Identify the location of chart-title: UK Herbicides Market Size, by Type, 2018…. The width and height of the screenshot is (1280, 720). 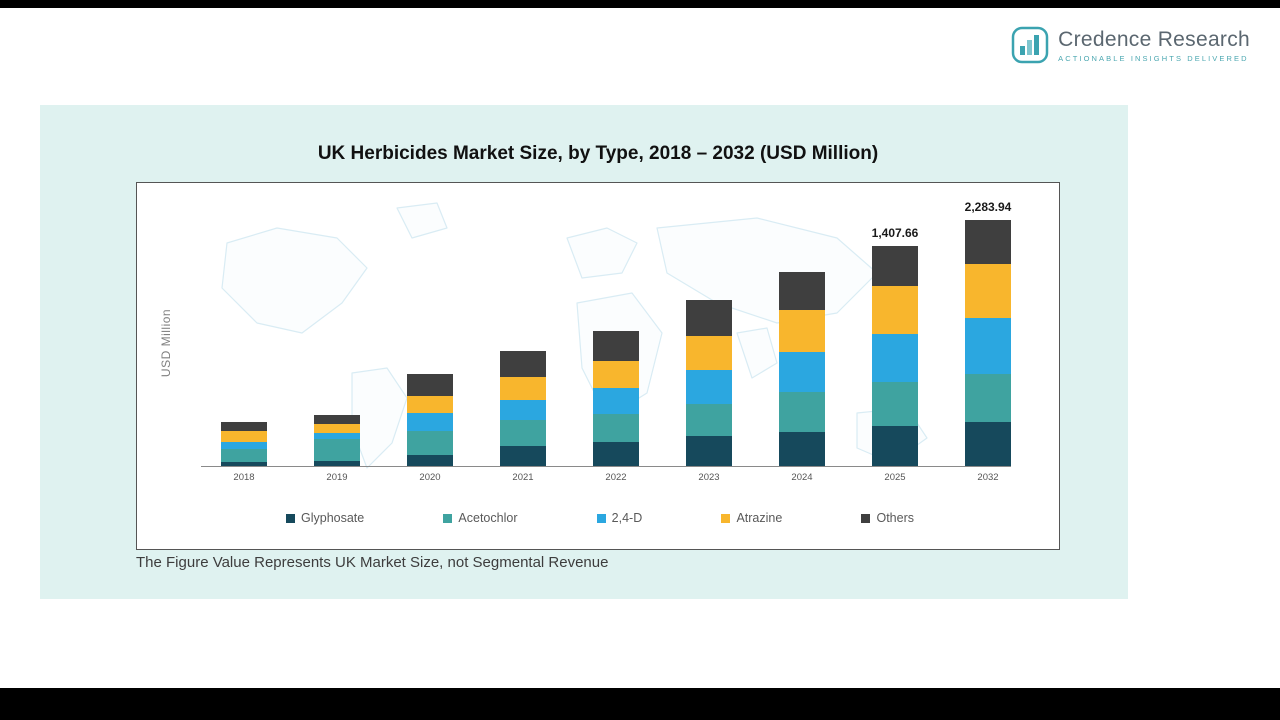
(598, 153).